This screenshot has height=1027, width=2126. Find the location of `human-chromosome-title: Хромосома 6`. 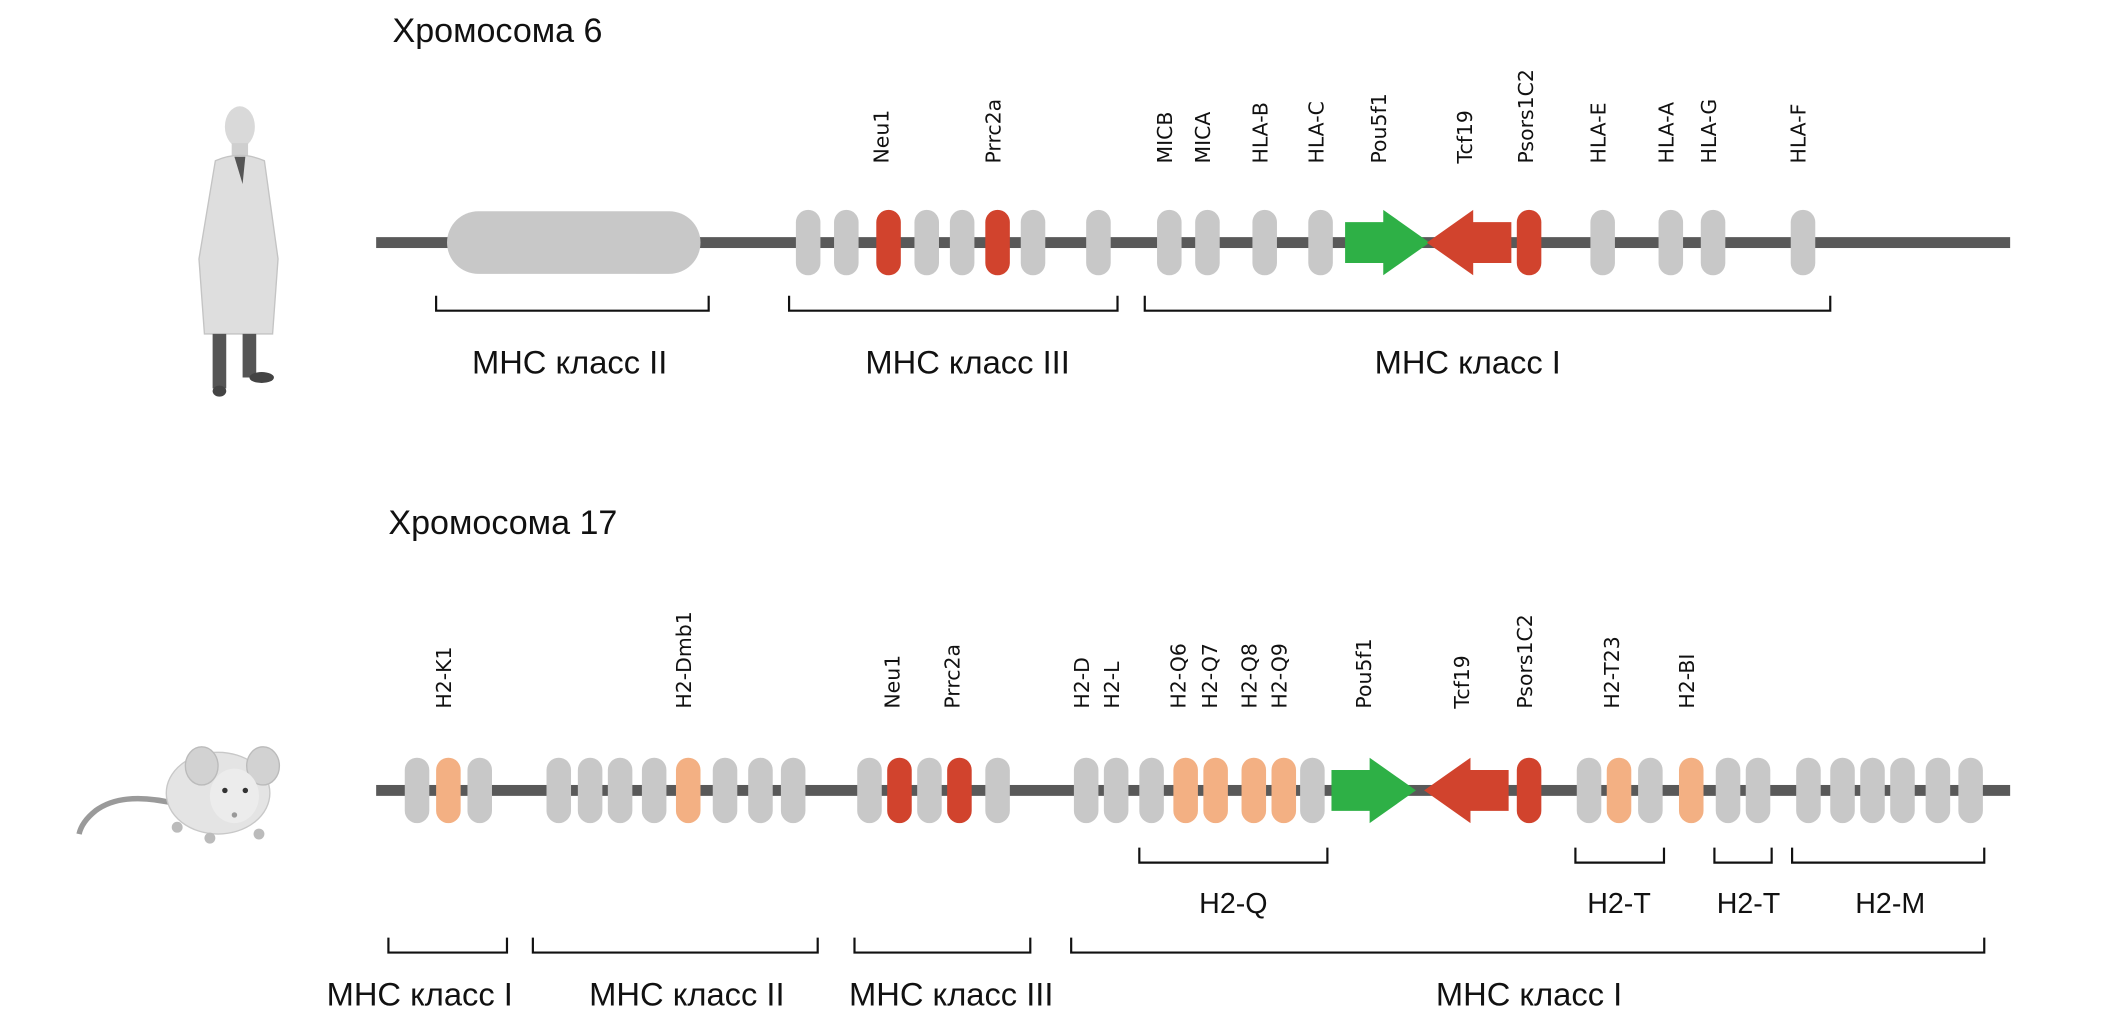

human-chromosome-title: Хромосома 6 is located at coordinates (498, 31).